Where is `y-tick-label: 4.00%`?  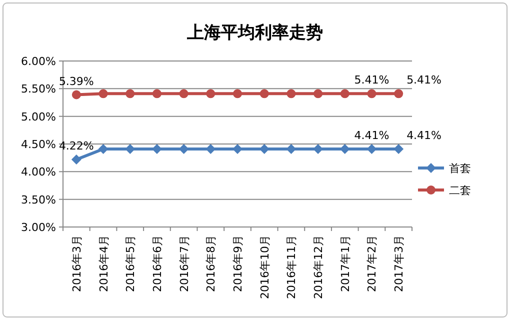
y-tick-label: 4.00% is located at coordinates (38, 172).